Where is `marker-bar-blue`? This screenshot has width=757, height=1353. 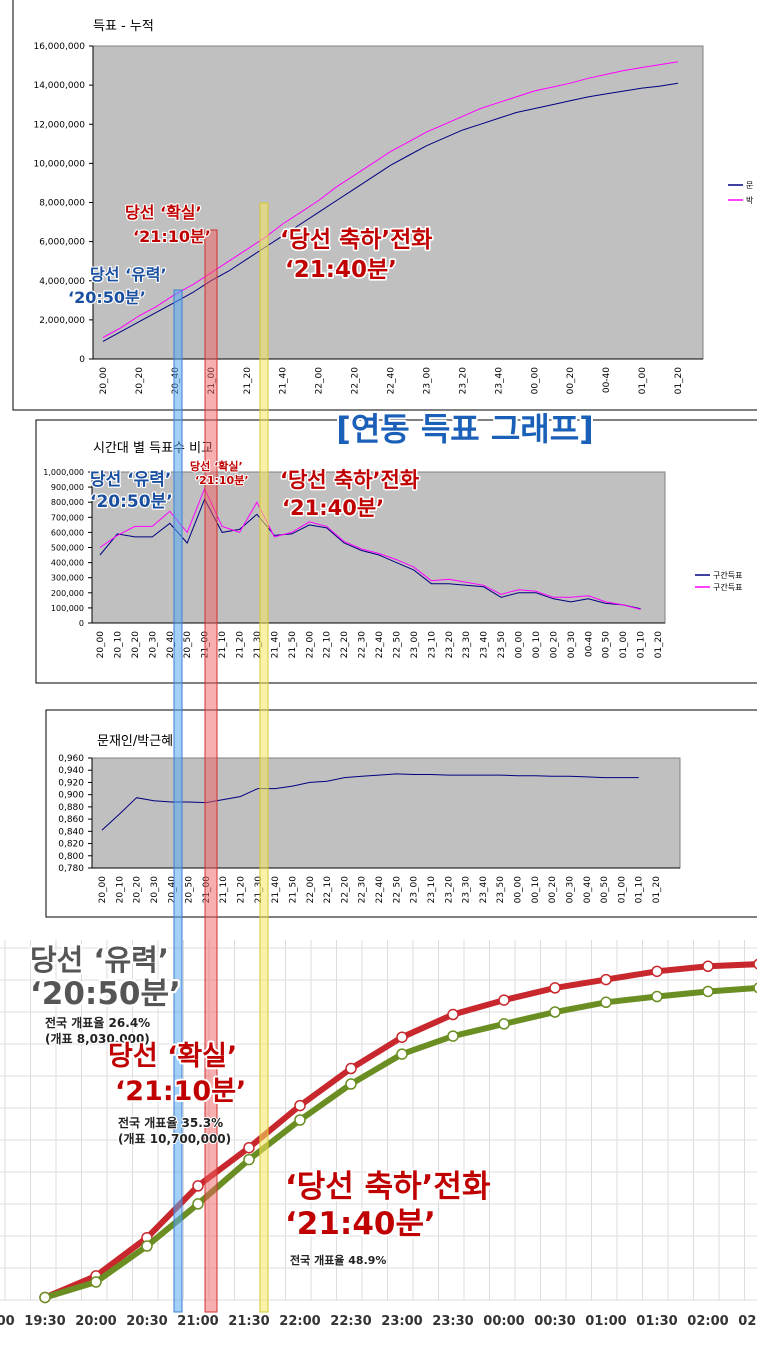
marker-bar-blue is located at coordinates (178, 801).